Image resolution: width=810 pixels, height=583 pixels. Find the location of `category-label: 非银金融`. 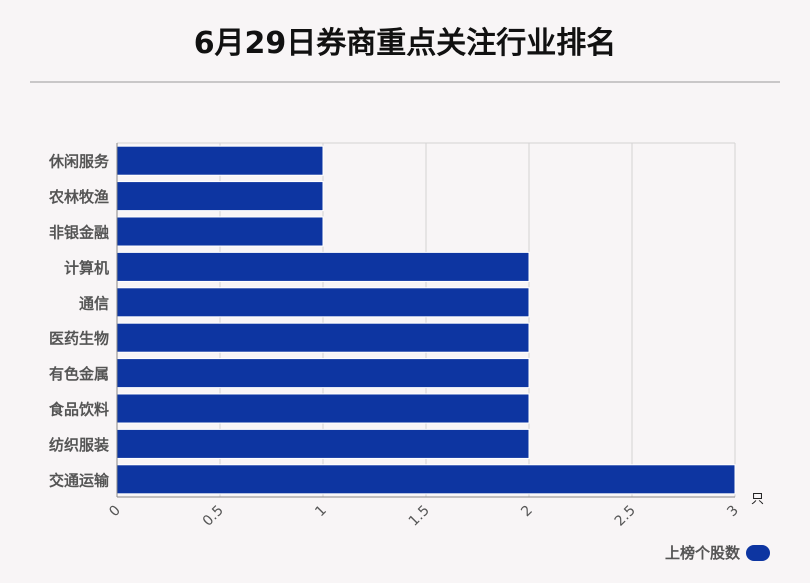

category-label: 非银金融 is located at coordinates (79, 233).